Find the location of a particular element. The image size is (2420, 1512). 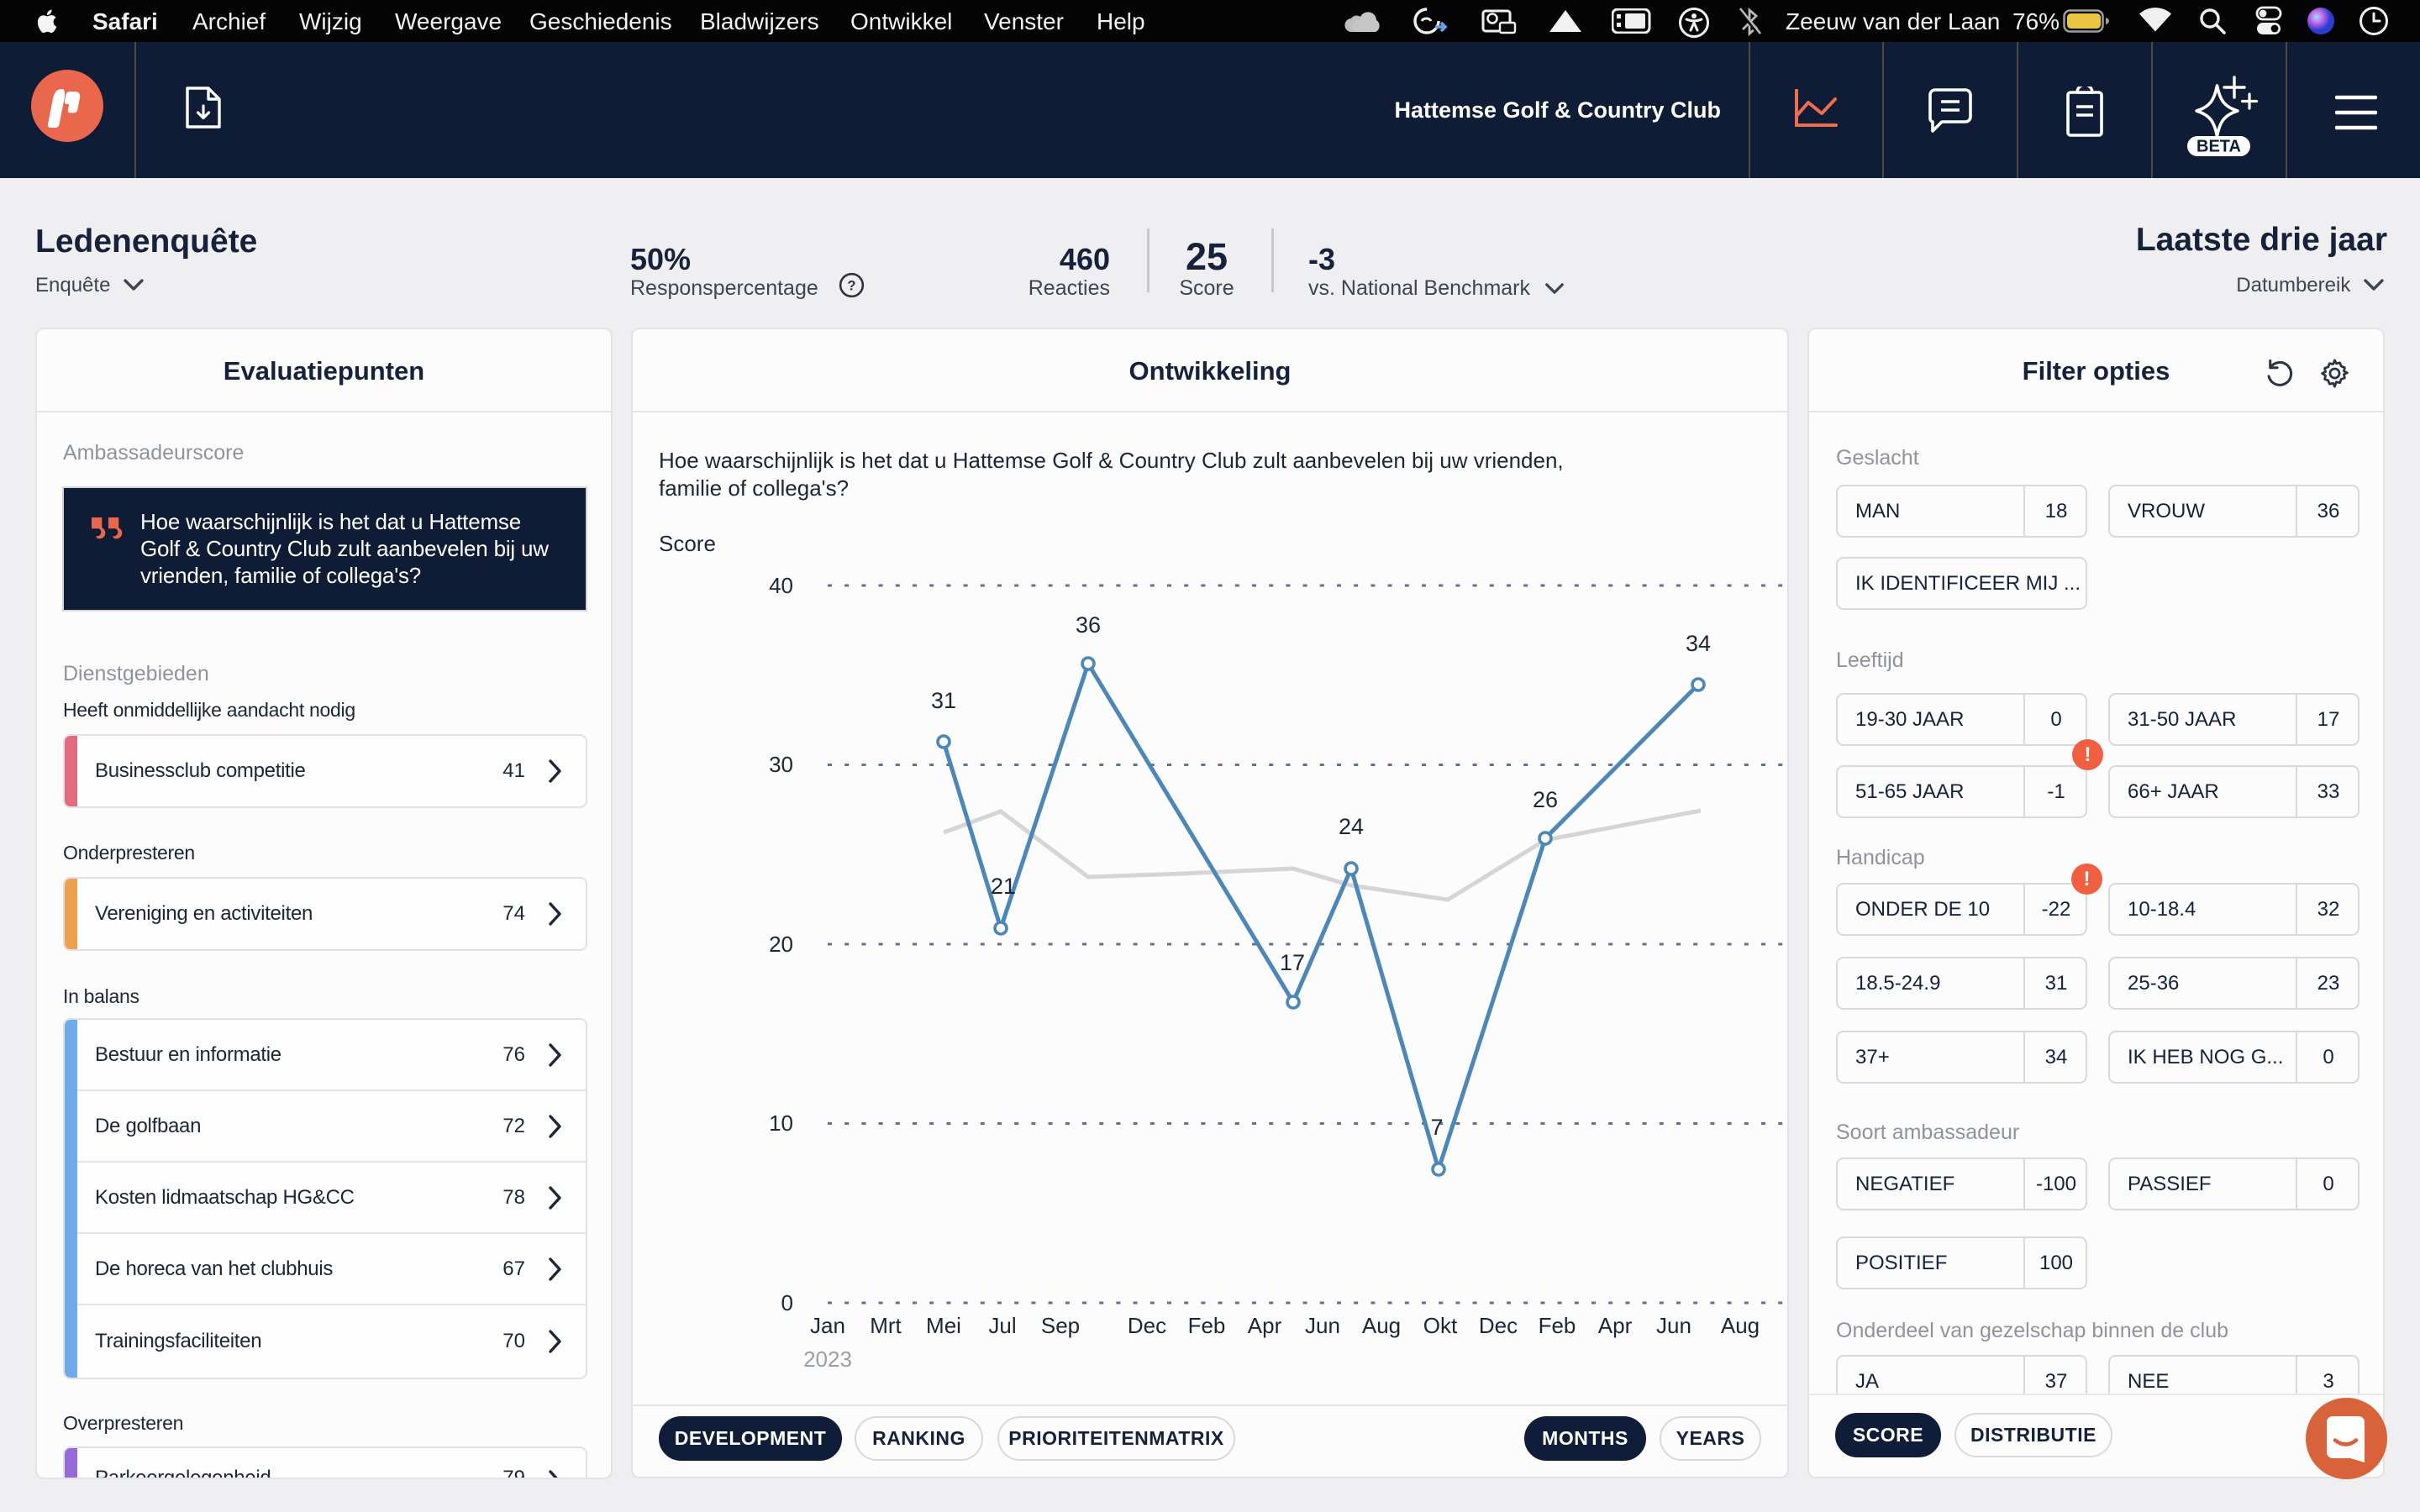

svg-text: Jan is located at coordinates (827, 1325).